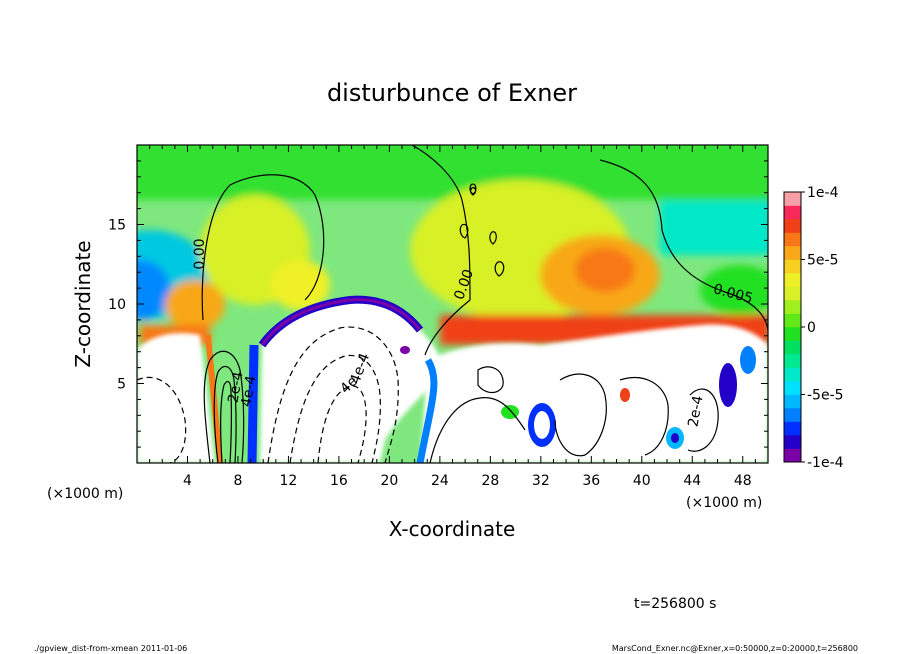  What do you see at coordinates (441, 250) in the screenshot?
I see `contour-zero-center` at bounding box center [441, 250].